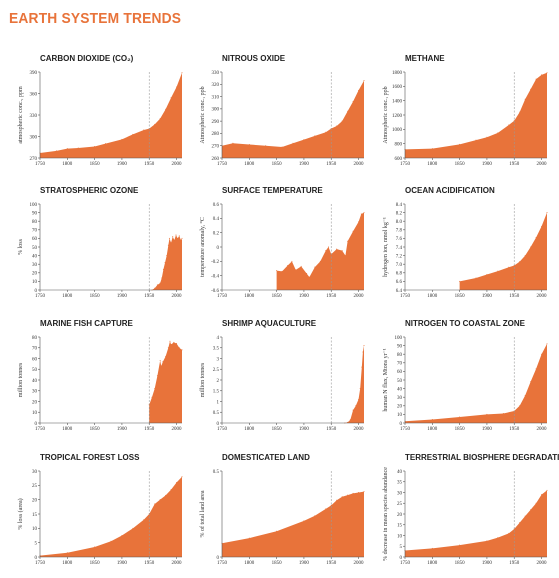  I want to click on y-axis-label: Atmospheric conc., ppb, so click(203, 114).